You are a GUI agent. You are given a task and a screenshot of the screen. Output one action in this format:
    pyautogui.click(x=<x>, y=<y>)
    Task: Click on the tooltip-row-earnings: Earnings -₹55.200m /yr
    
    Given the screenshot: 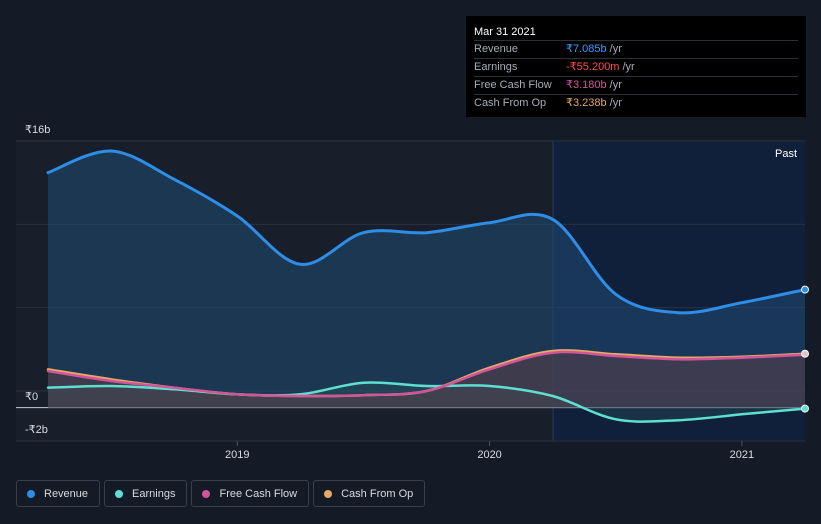 What is the action you would take?
    pyautogui.click(x=636, y=67)
    